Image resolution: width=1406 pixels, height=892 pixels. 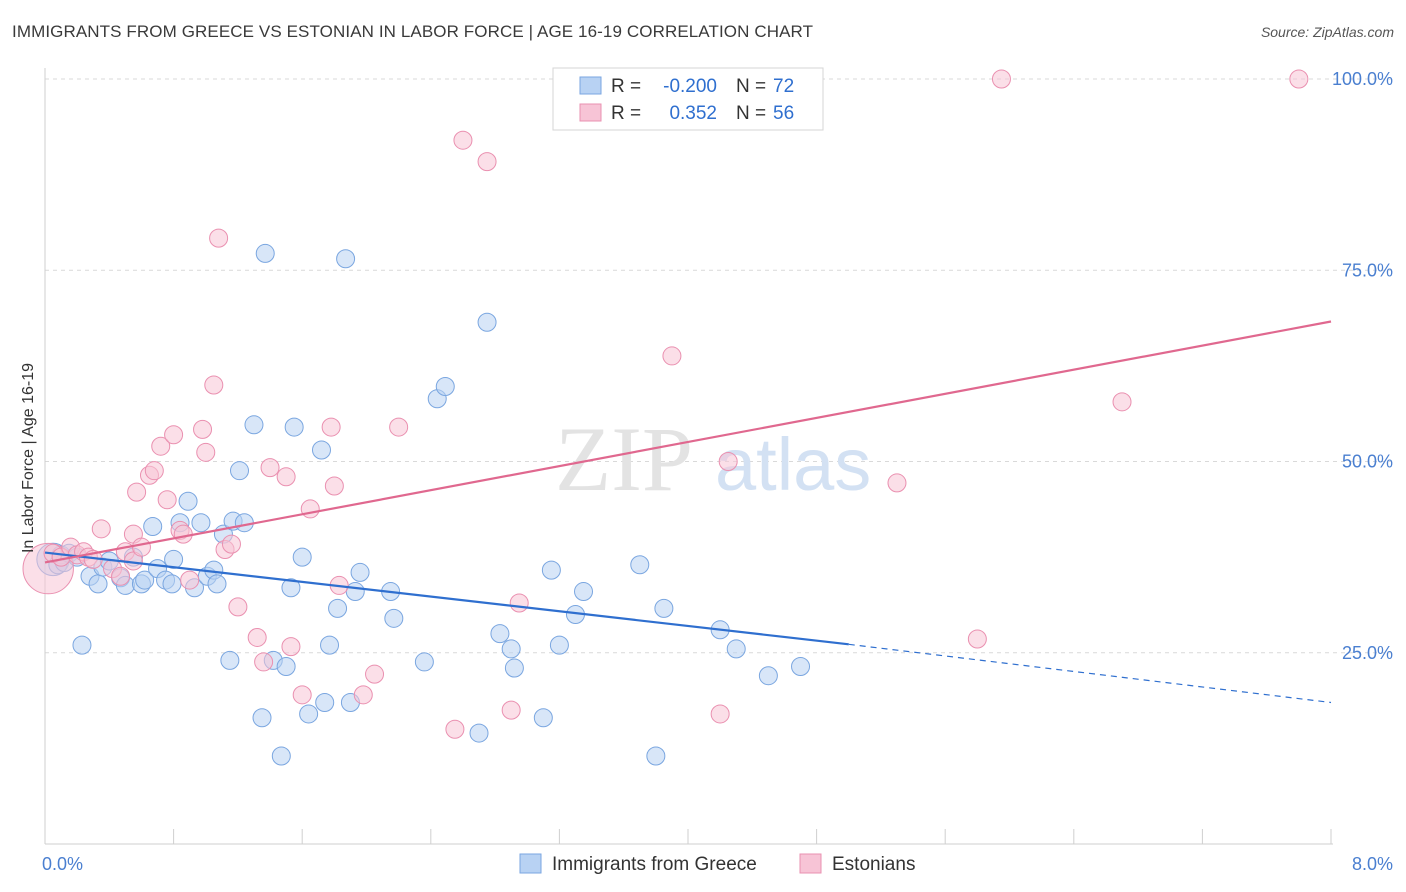 What do you see at coordinates (1362, 366) in the screenshot?
I see `y-tick-labels: 25.0% 50.0% 75.0% 100.0%` at bounding box center [1362, 366].